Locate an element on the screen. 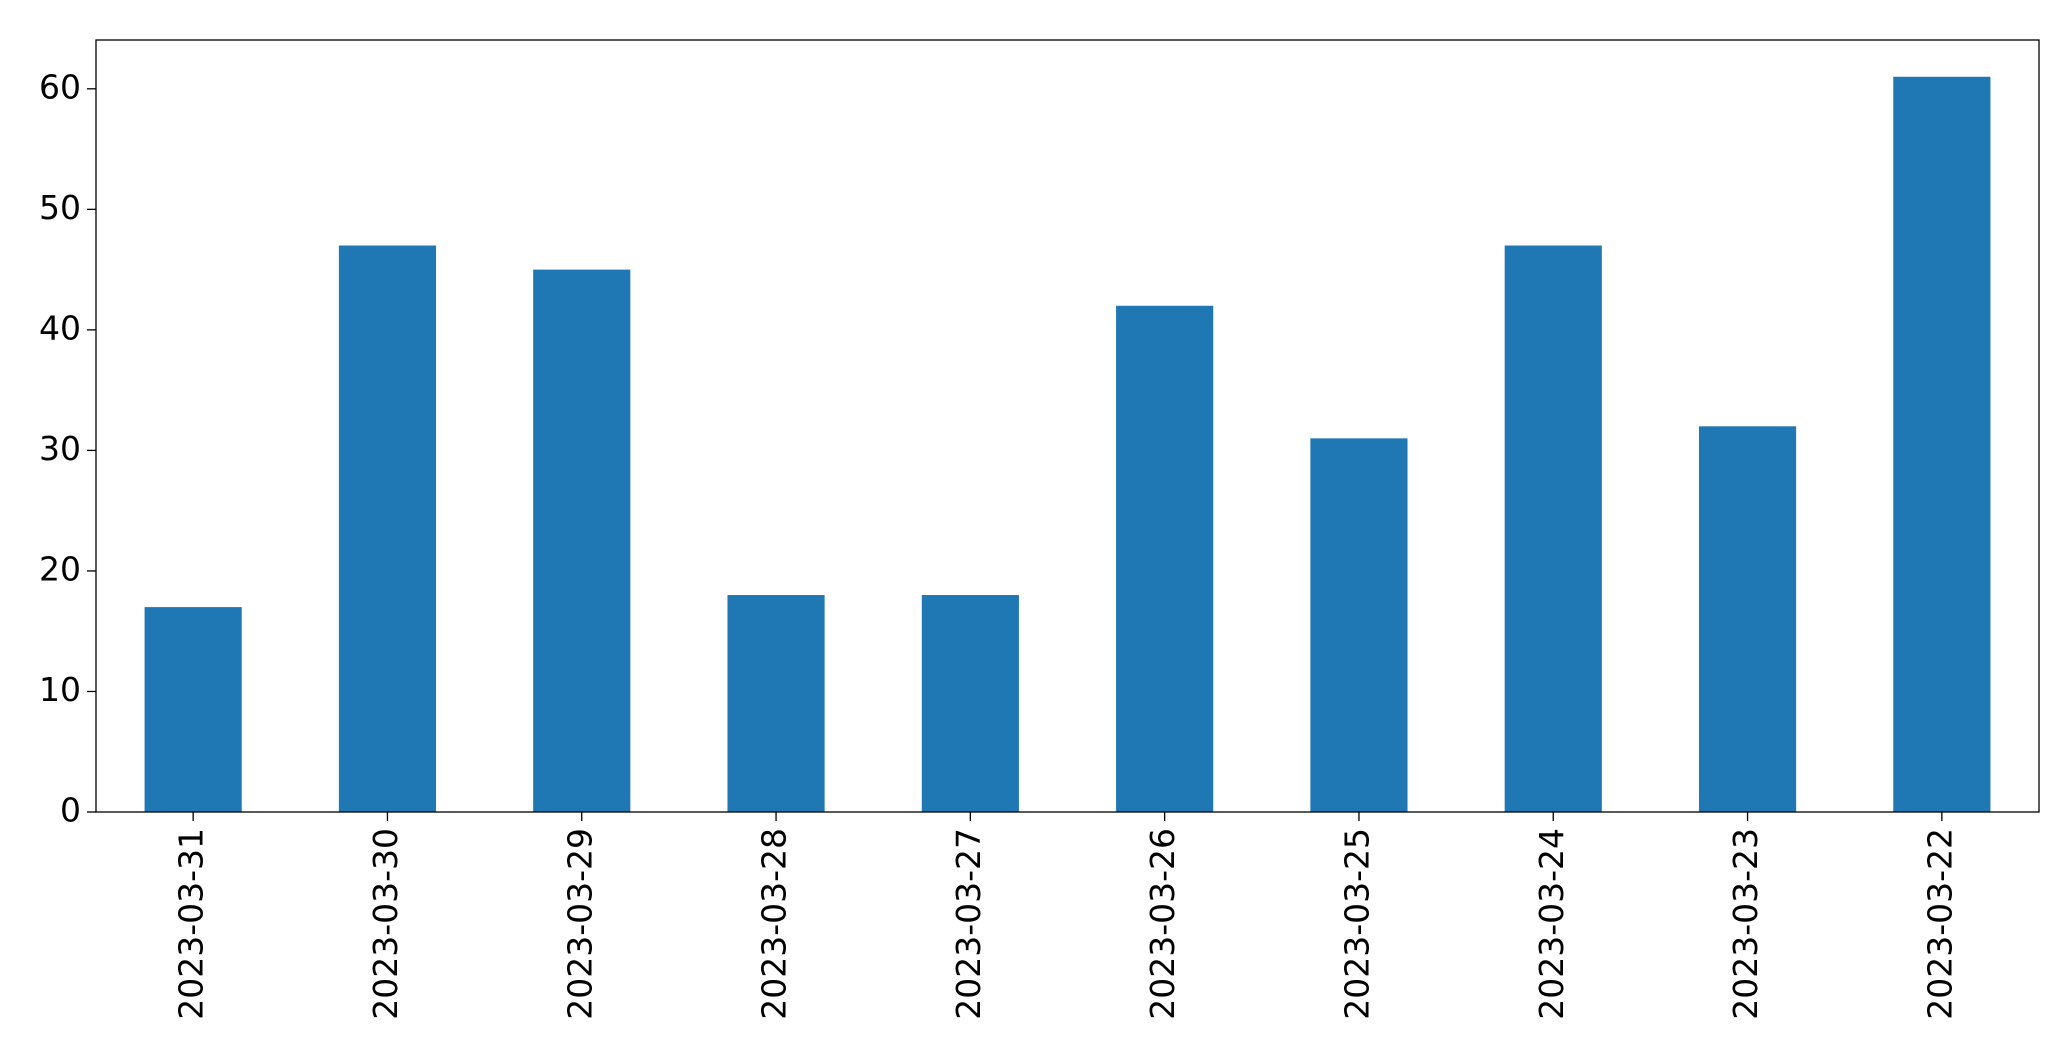 This screenshot has width=2071, height=1061. x-tick-label: 2023-03-24 is located at coordinates (1551, 924).